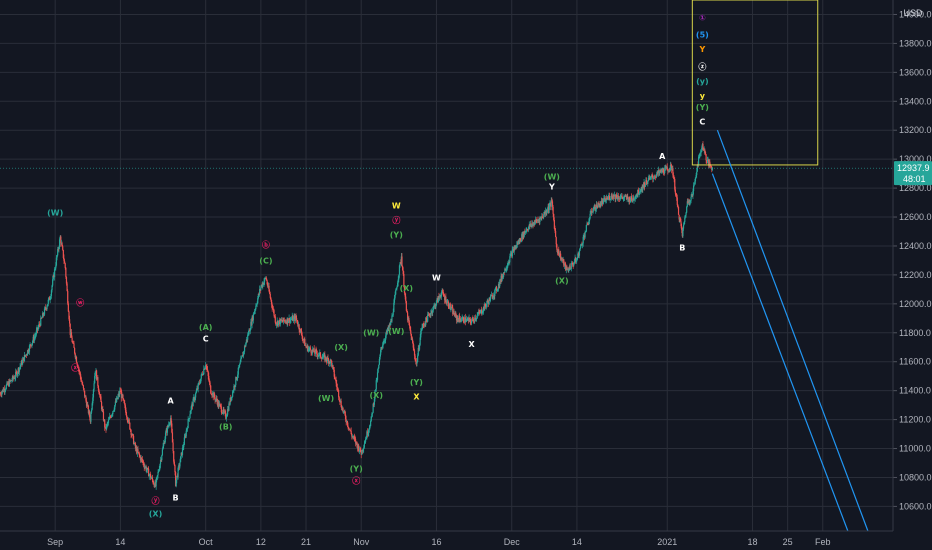 The image size is (932, 550). I want to click on y-tick-label: 11800.0, so click(915, 333).